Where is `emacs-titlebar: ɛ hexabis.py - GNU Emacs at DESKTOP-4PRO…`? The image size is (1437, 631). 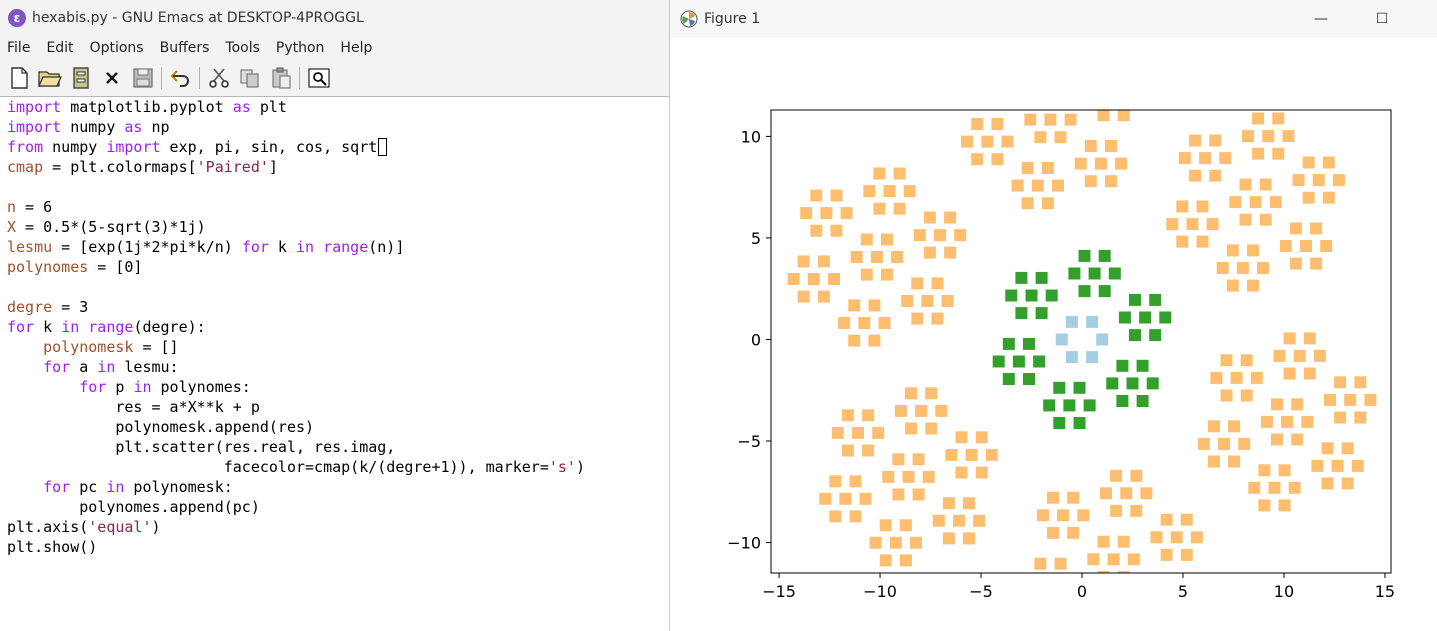 emacs-titlebar: ɛ hexabis.py - GNU Emacs at DESKTOP-4PRO… is located at coordinates (335, 18).